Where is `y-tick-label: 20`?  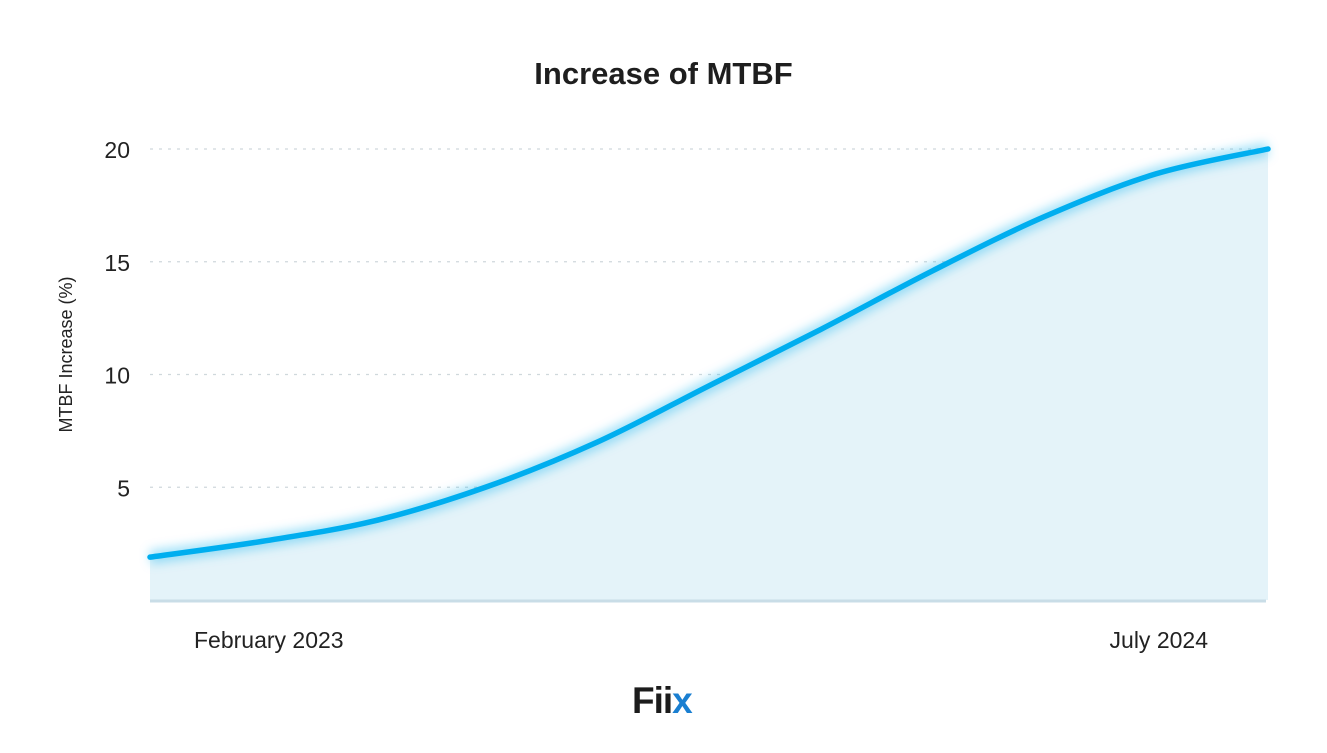
y-tick-label: 20 is located at coordinates (117, 150).